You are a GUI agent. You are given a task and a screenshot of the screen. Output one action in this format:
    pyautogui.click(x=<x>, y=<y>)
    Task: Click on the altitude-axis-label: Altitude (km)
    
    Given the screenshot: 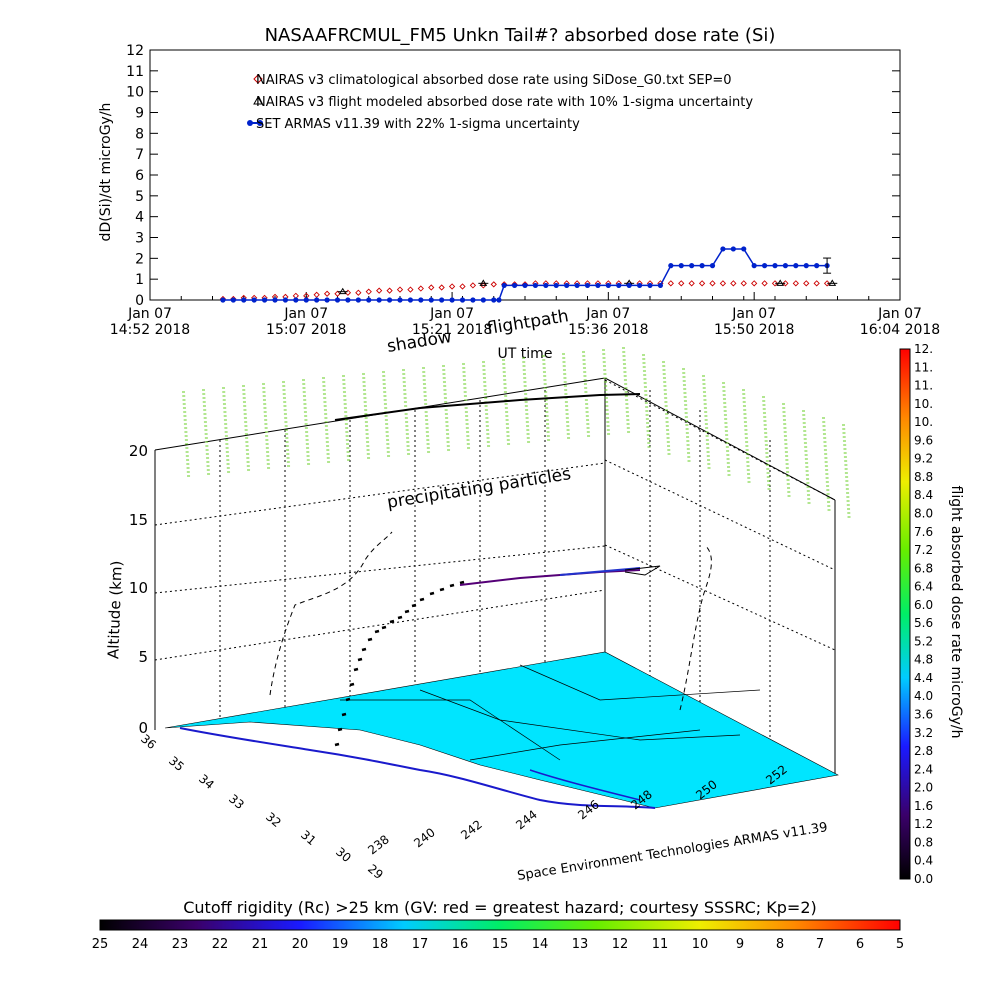 What is the action you would take?
    pyautogui.click(x=114, y=609)
    